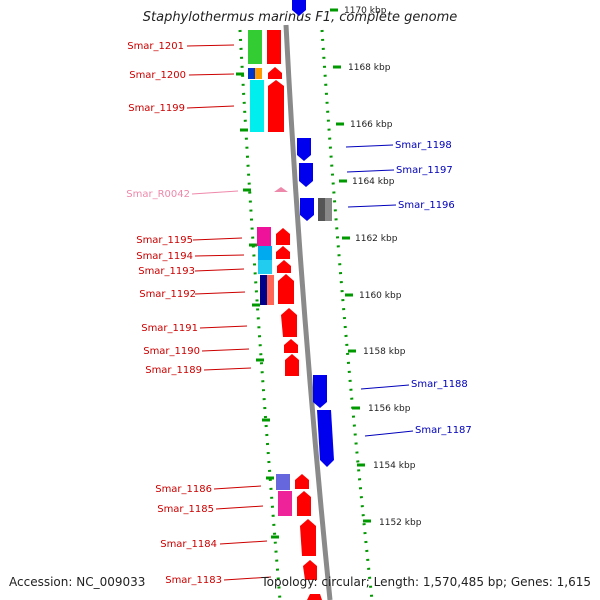 This screenshot has width=600, height=600. I want to click on left-connectors, so click(229, 312).